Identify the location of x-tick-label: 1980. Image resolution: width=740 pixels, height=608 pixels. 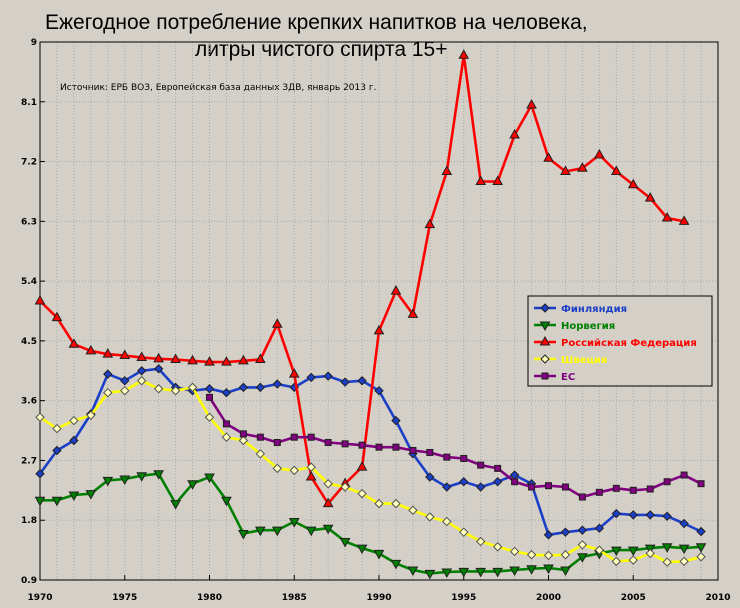
(209, 598).